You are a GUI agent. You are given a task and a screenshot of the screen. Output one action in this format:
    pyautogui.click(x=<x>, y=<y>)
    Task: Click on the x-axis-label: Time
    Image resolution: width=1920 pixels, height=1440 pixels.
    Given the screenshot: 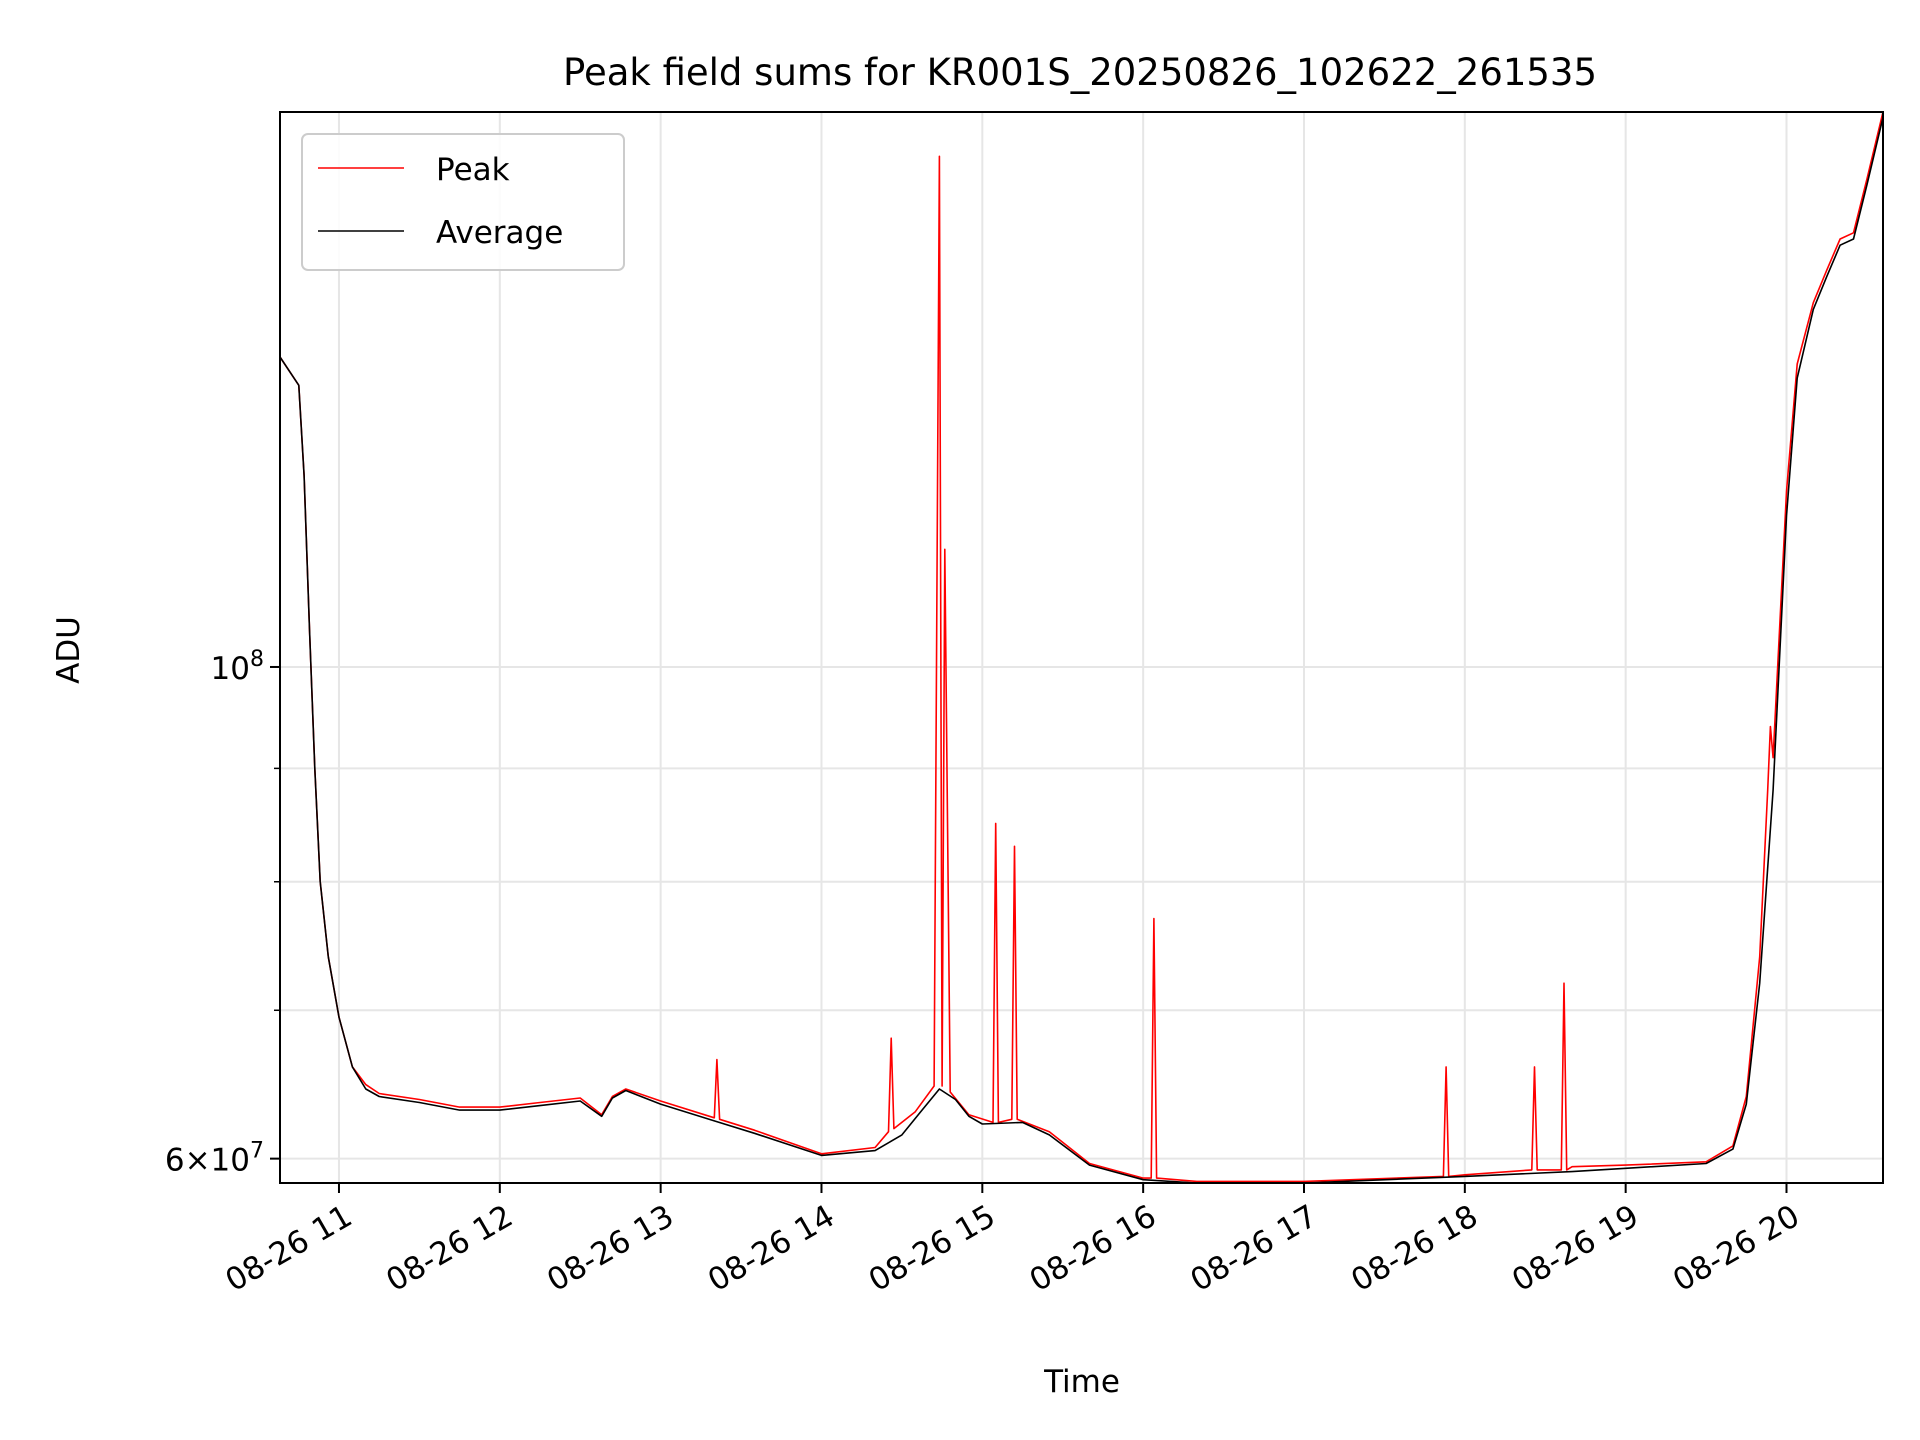 What is the action you would take?
    pyautogui.click(x=1081, y=1382)
    